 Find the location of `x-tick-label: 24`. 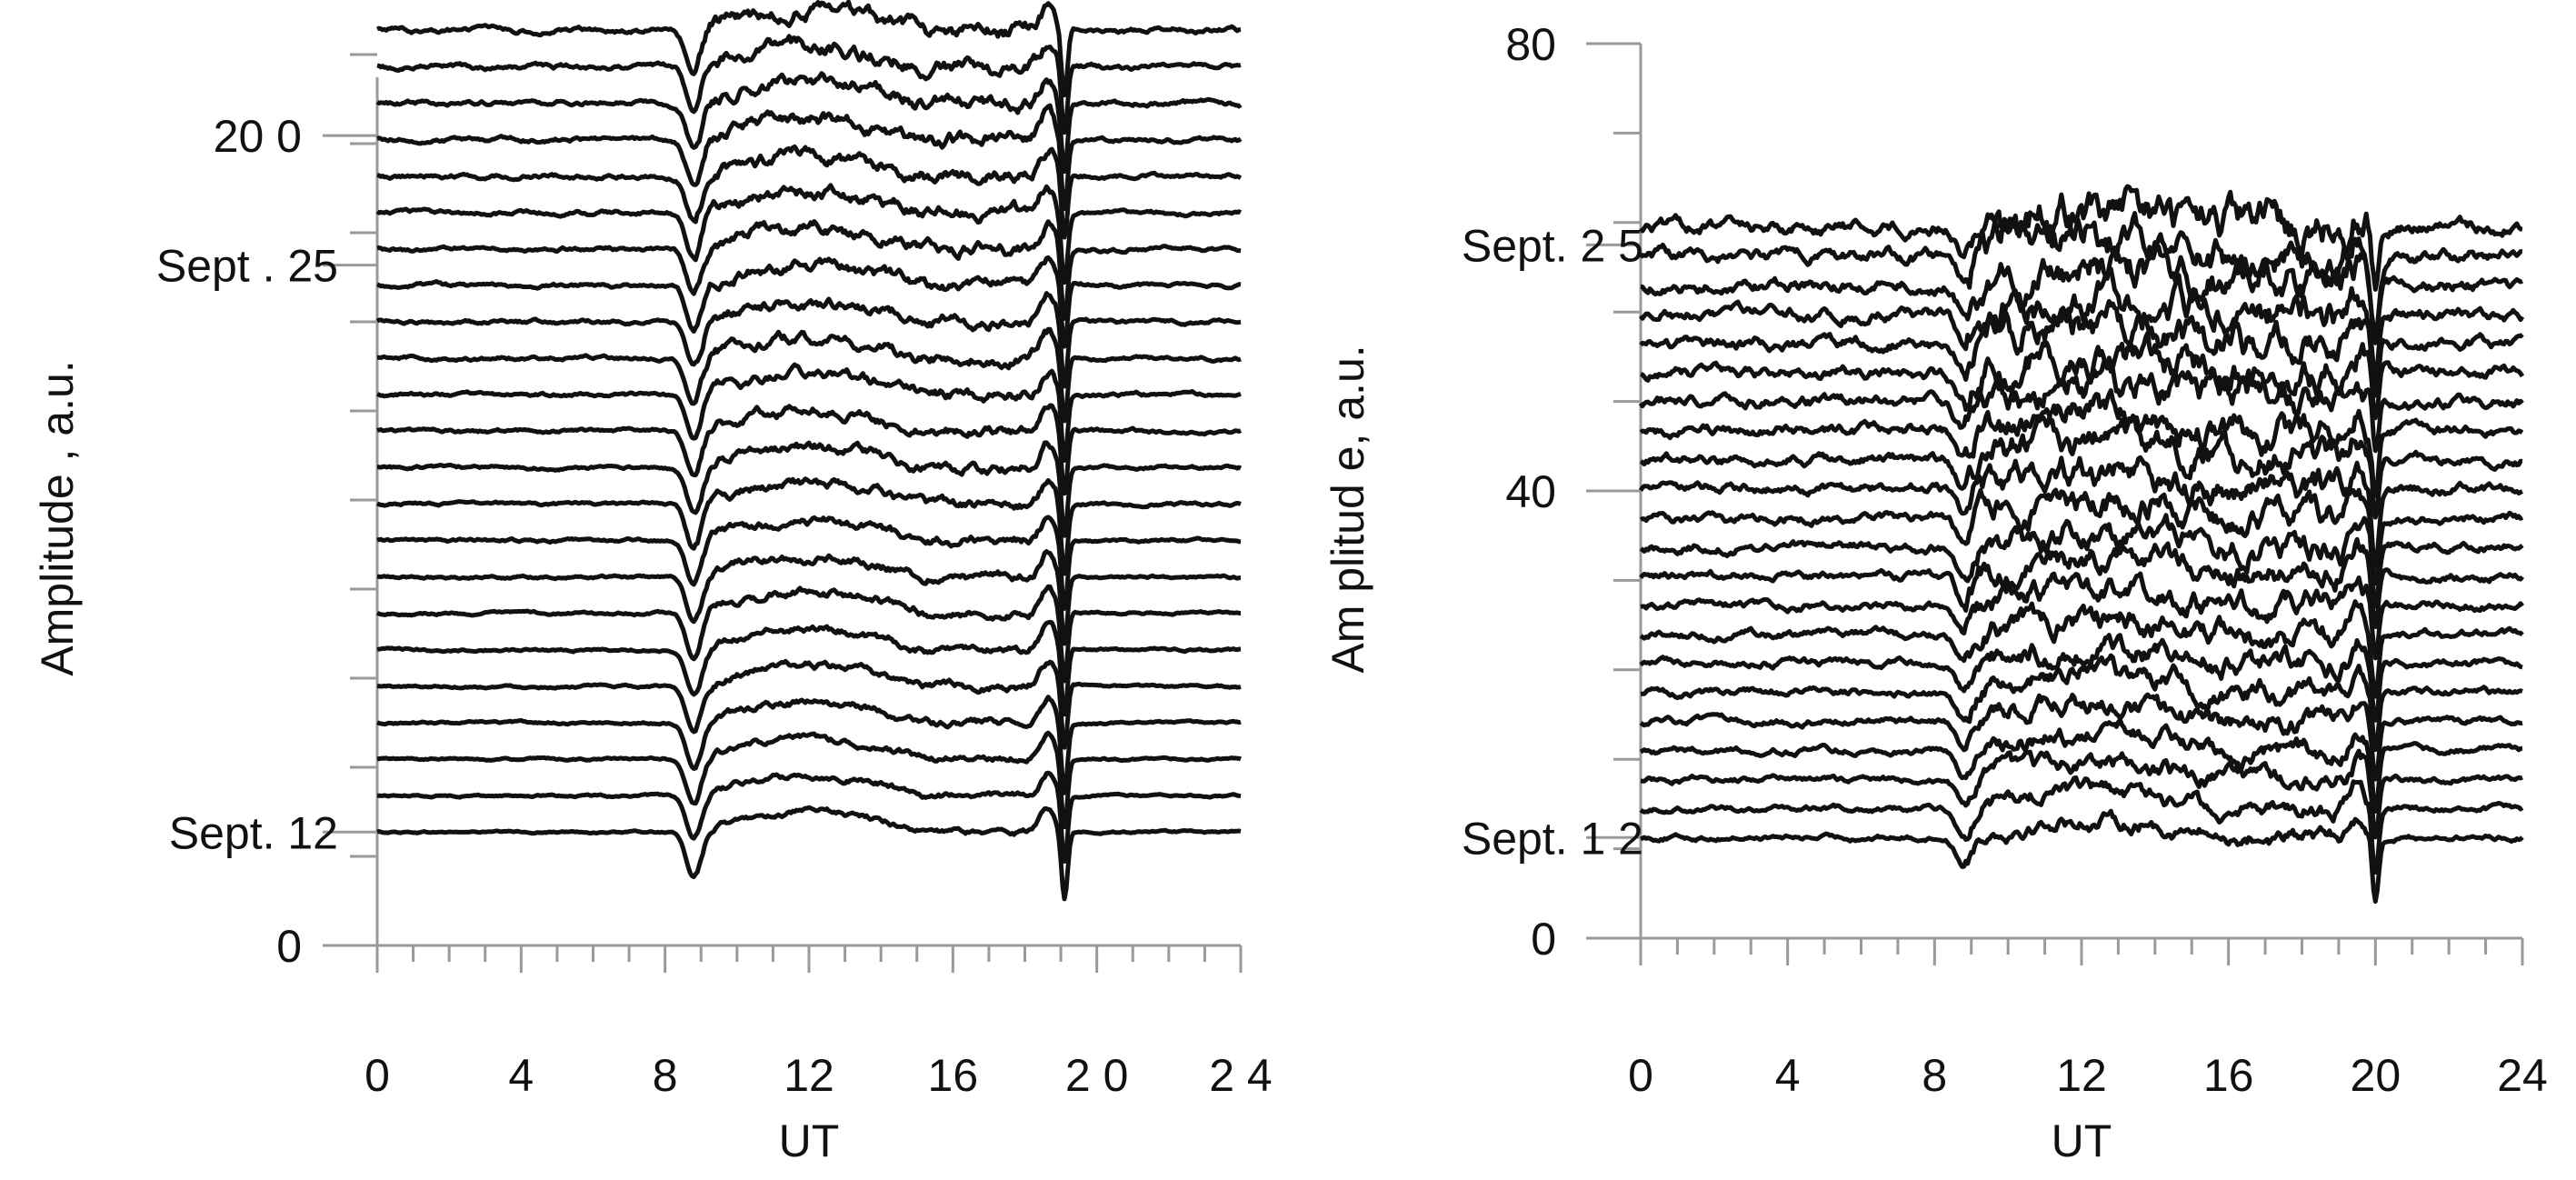

x-tick-label: 24 is located at coordinates (2522, 1076).